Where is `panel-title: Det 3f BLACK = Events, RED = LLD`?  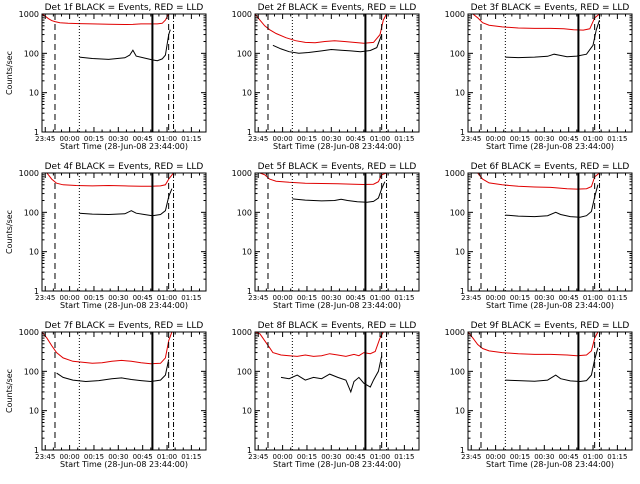
panel-title: Det 3f BLACK = Events, RED = LLD is located at coordinates (550, 8).